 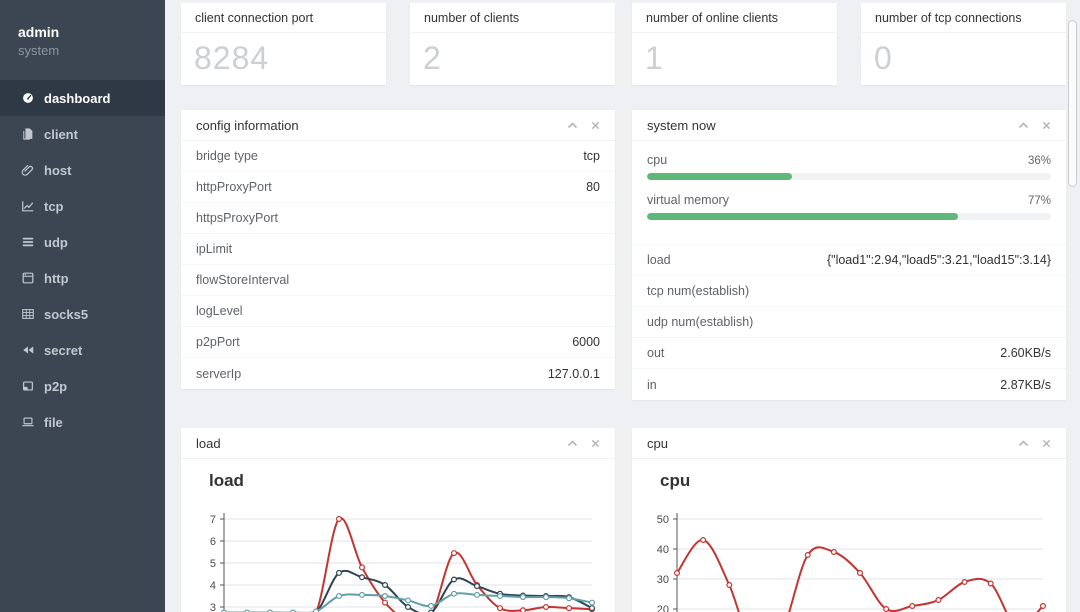 I want to click on config-key: ipLimit, so click(x=214, y=249).